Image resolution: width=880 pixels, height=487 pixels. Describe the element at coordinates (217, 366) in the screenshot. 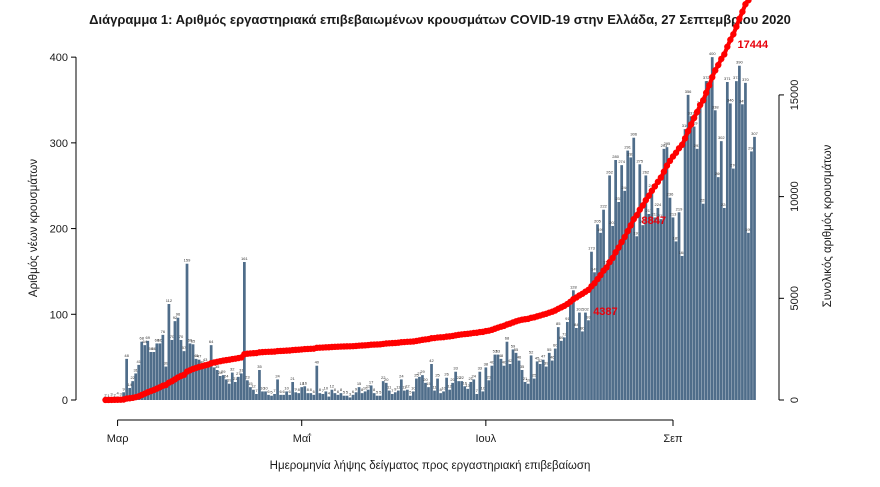

I see `bar-label-37: 35` at that location.